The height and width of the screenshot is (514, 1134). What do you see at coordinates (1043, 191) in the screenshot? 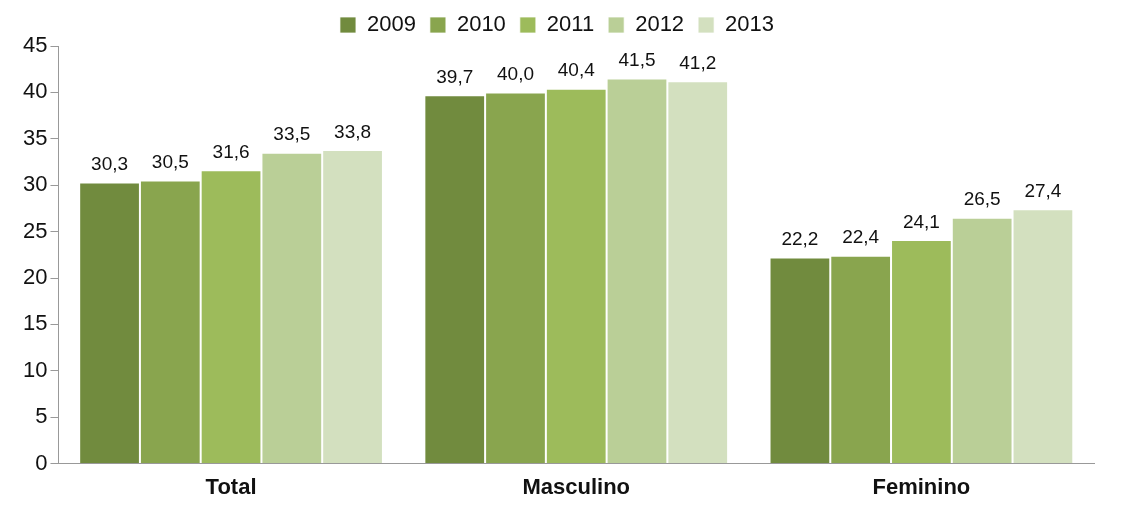
I see `data-label: 27,4` at bounding box center [1043, 191].